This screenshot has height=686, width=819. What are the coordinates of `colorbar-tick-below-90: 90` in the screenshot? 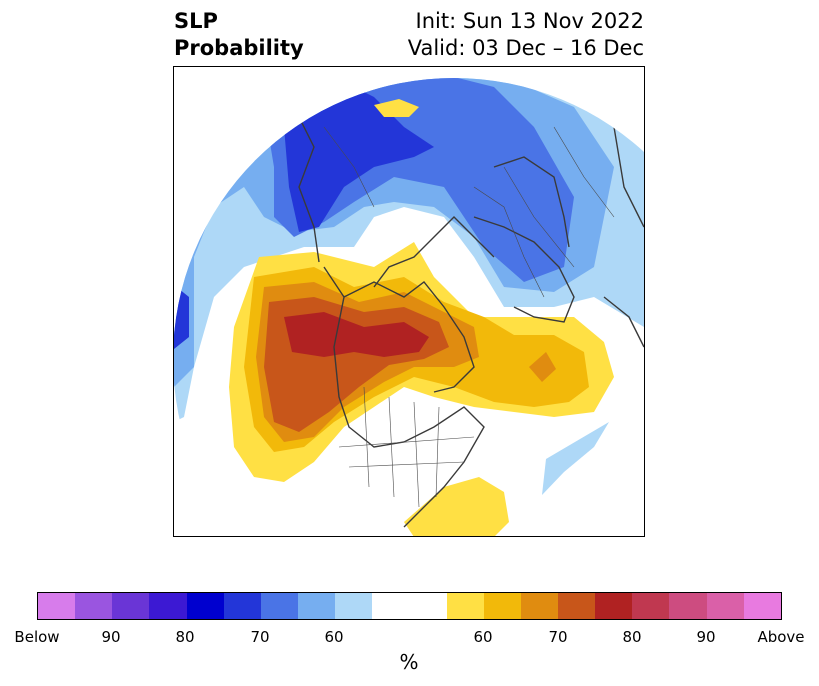 It's located at (111, 637).